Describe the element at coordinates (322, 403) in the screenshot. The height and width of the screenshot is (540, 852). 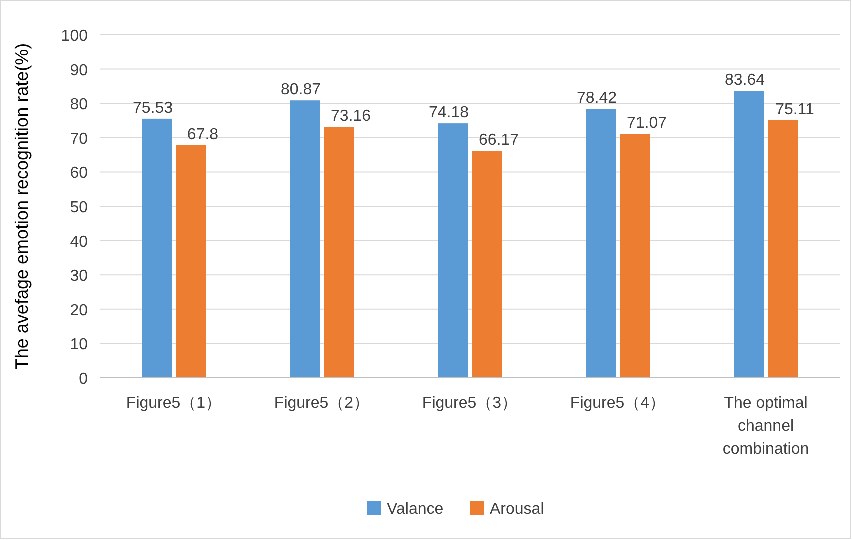
I see `x-tick-label: Figure5（2）` at that location.